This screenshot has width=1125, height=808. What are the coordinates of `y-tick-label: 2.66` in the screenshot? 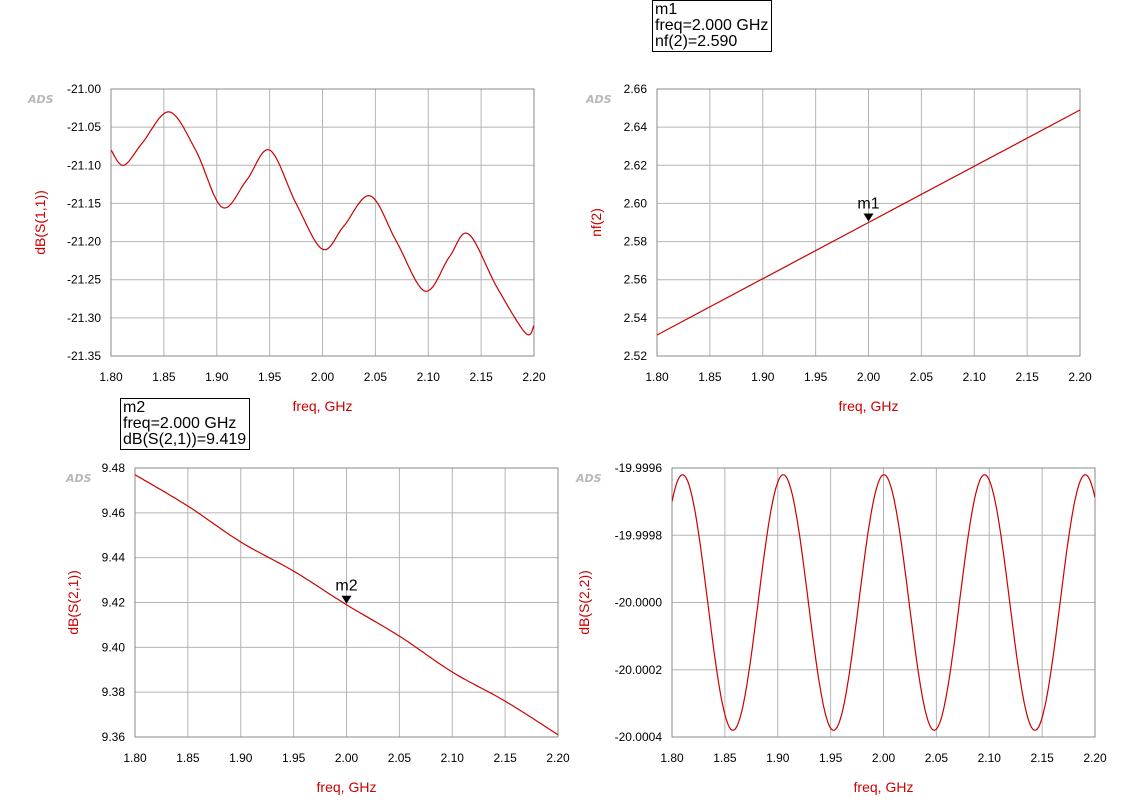 It's located at (636, 89).